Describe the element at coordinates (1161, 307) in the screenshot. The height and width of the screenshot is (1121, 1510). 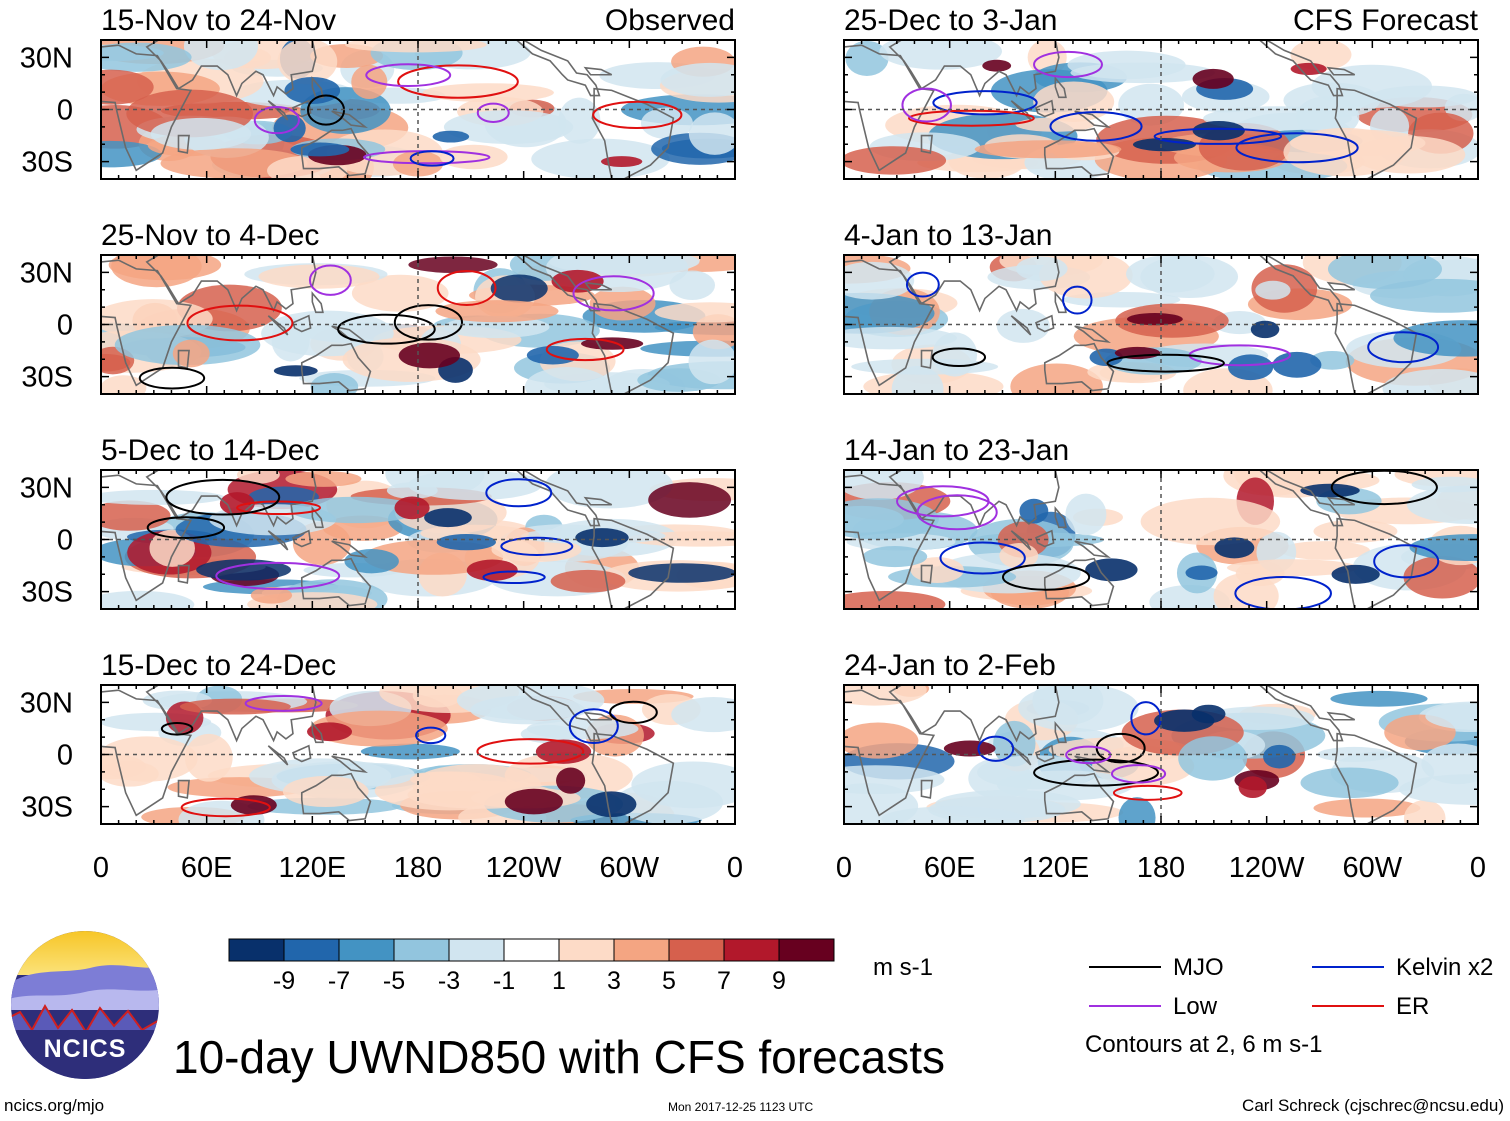
I see `map-panel: 4-Jan to 13-Jan` at that location.